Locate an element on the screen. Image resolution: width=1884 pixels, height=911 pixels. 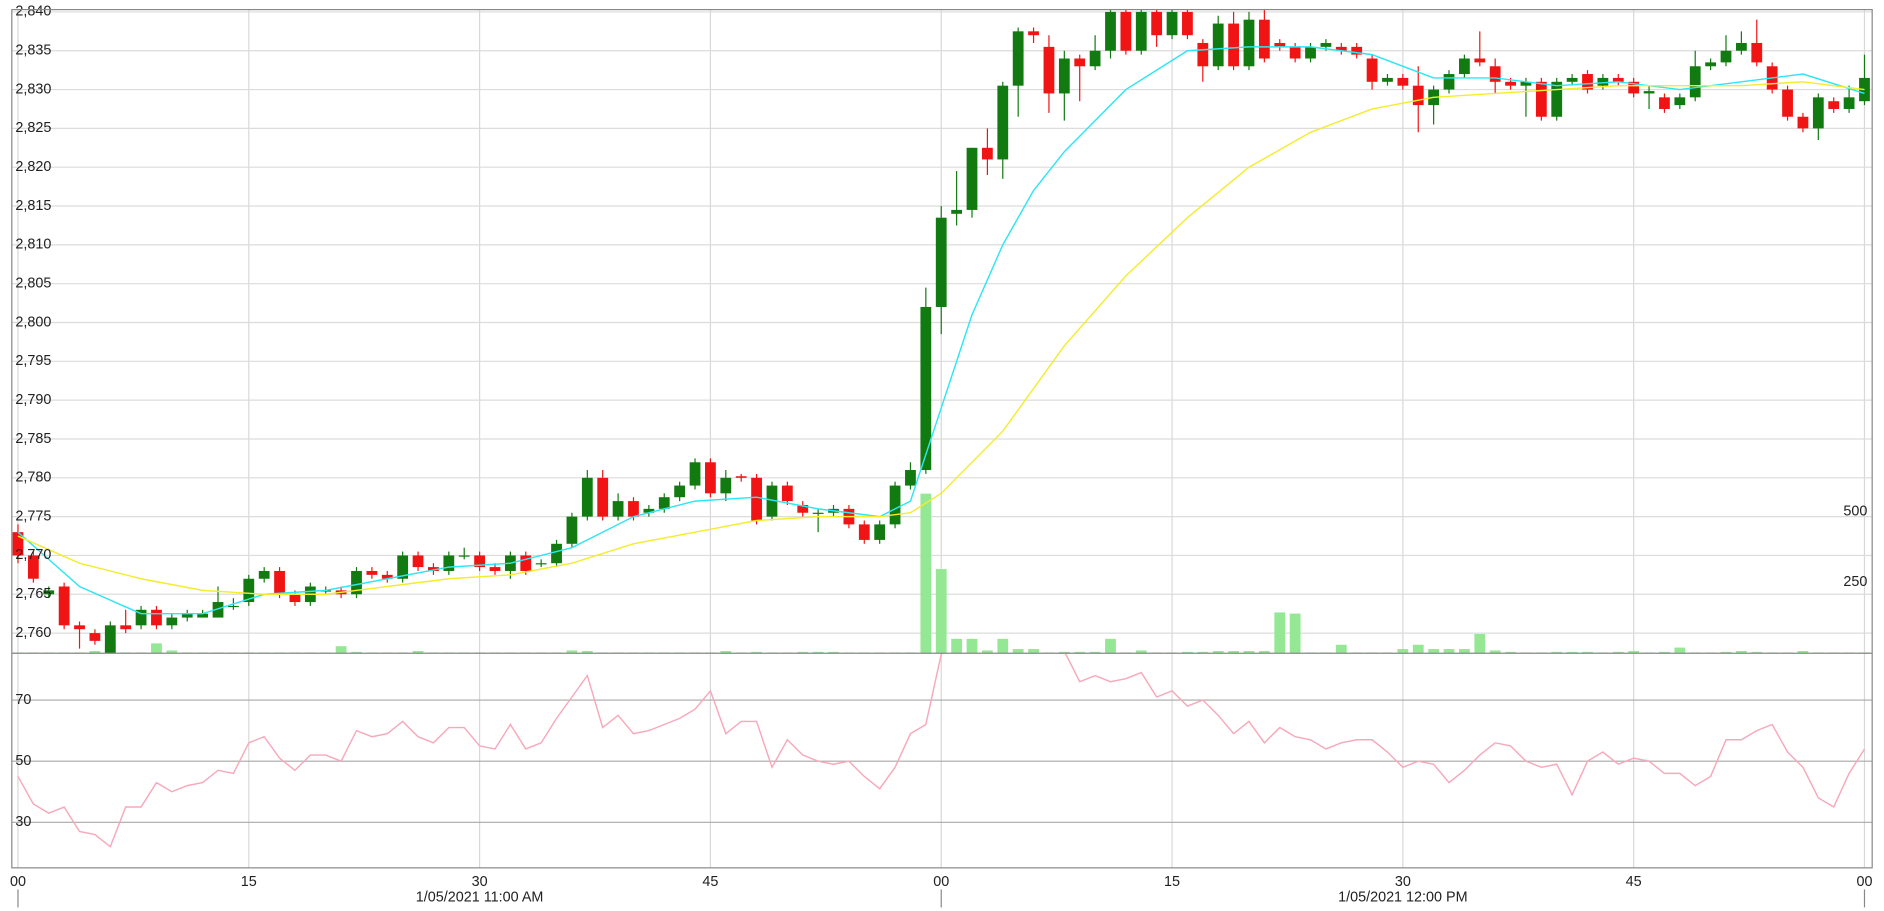
y-tick-label: 2,835 is located at coordinates (33, 51).